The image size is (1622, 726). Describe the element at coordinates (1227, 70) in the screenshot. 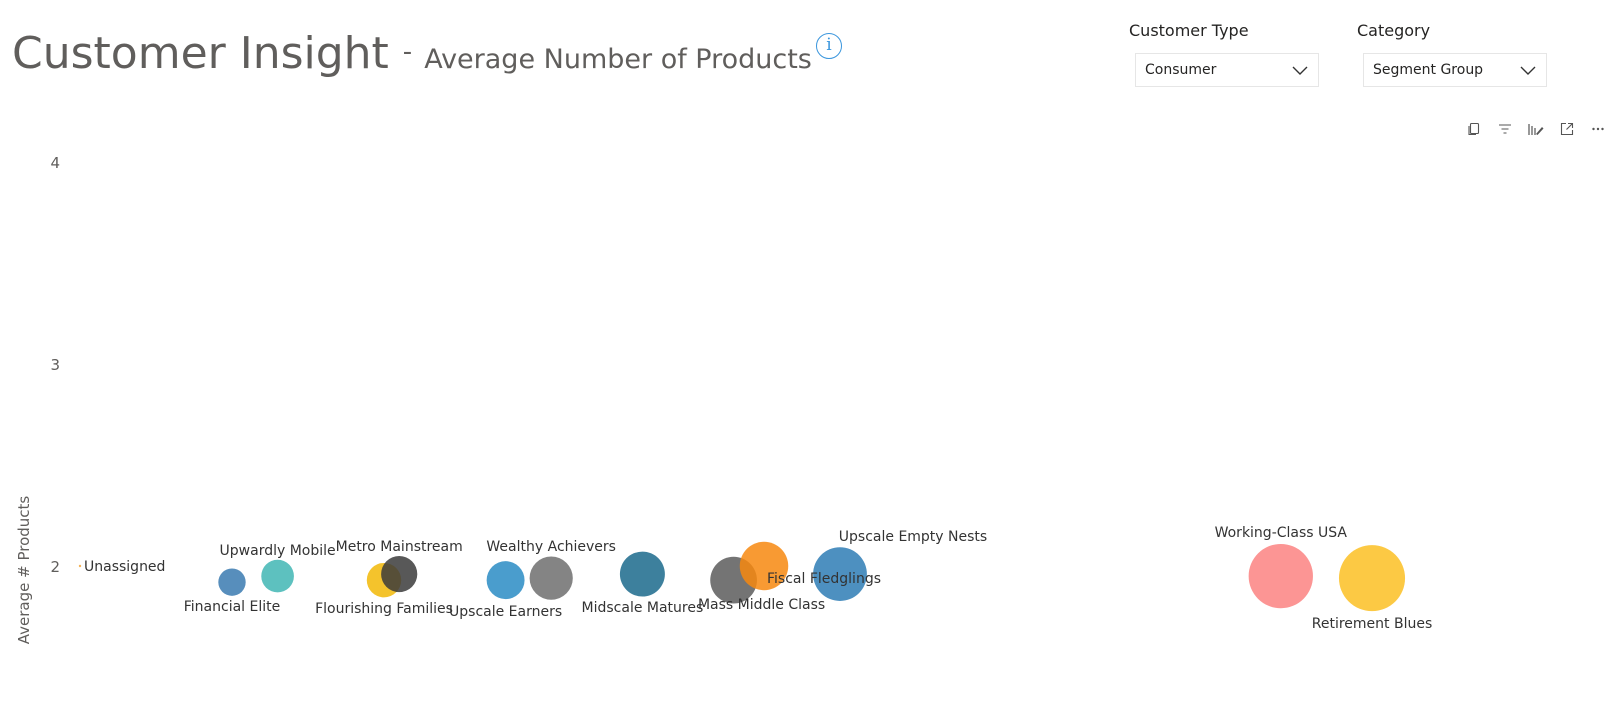

I see `customer-type-dropdown: Consumer` at that location.